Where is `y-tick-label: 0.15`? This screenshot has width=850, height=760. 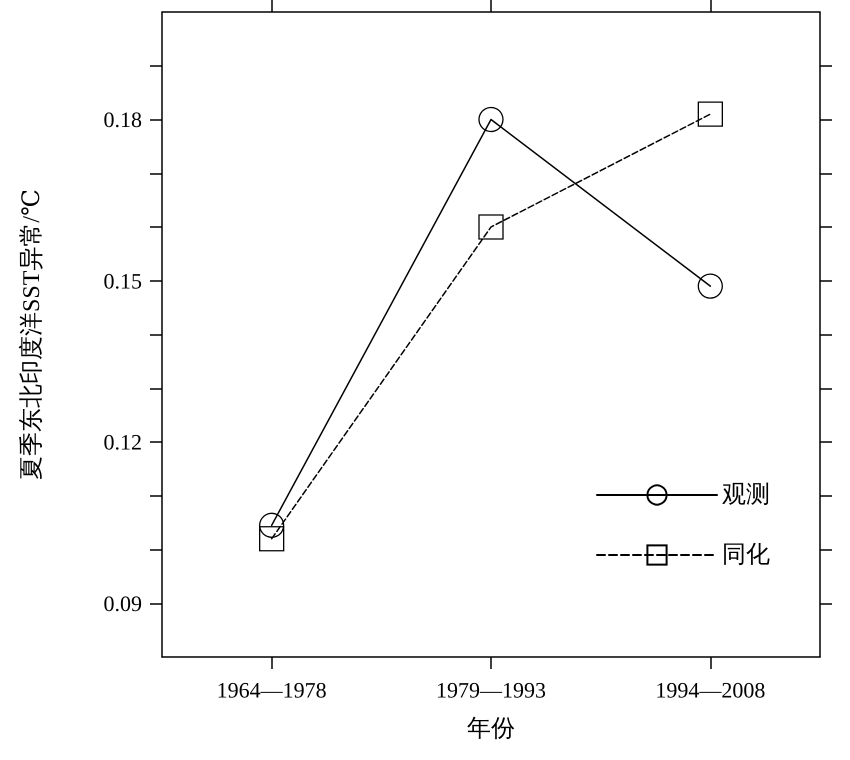
y-tick-label: 0.15 is located at coordinates (123, 281).